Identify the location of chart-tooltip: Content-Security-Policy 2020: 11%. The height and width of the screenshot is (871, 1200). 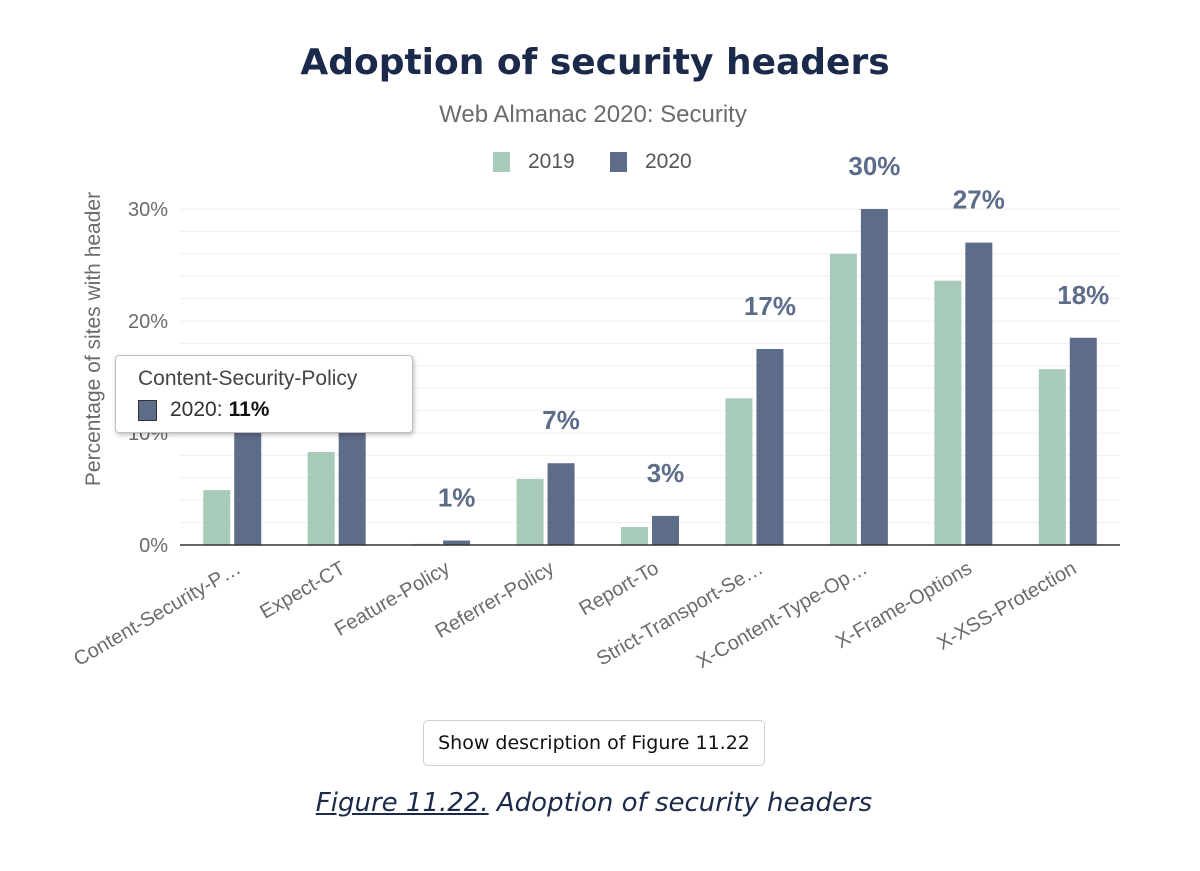
(264, 394).